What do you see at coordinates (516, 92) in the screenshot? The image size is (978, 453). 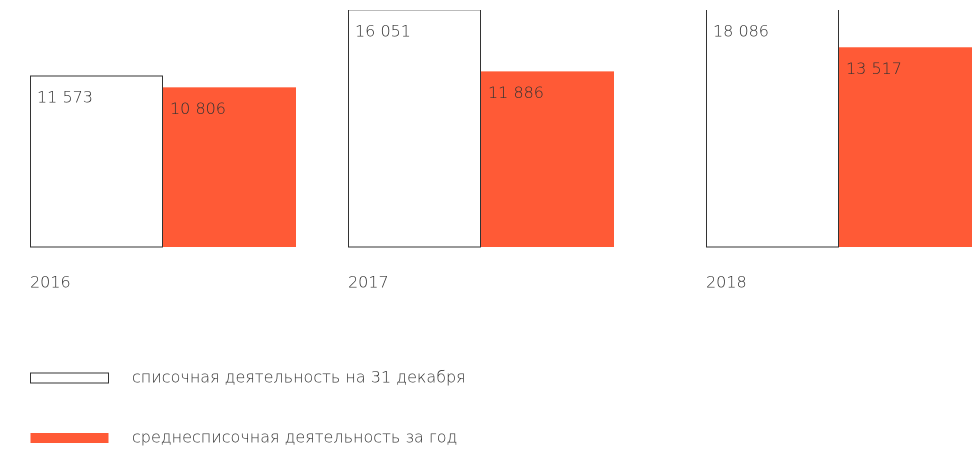 I see `value-label: 11 886` at bounding box center [516, 92].